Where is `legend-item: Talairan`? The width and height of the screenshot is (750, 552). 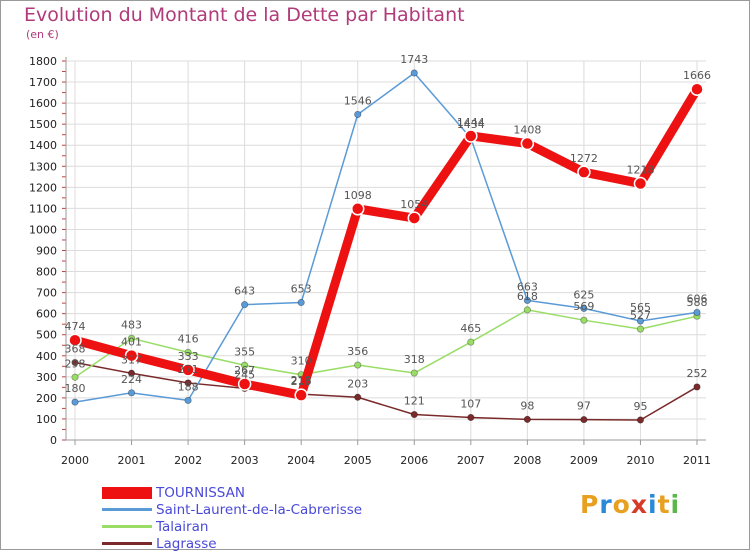
legend-item: Talairan is located at coordinates (232, 526).